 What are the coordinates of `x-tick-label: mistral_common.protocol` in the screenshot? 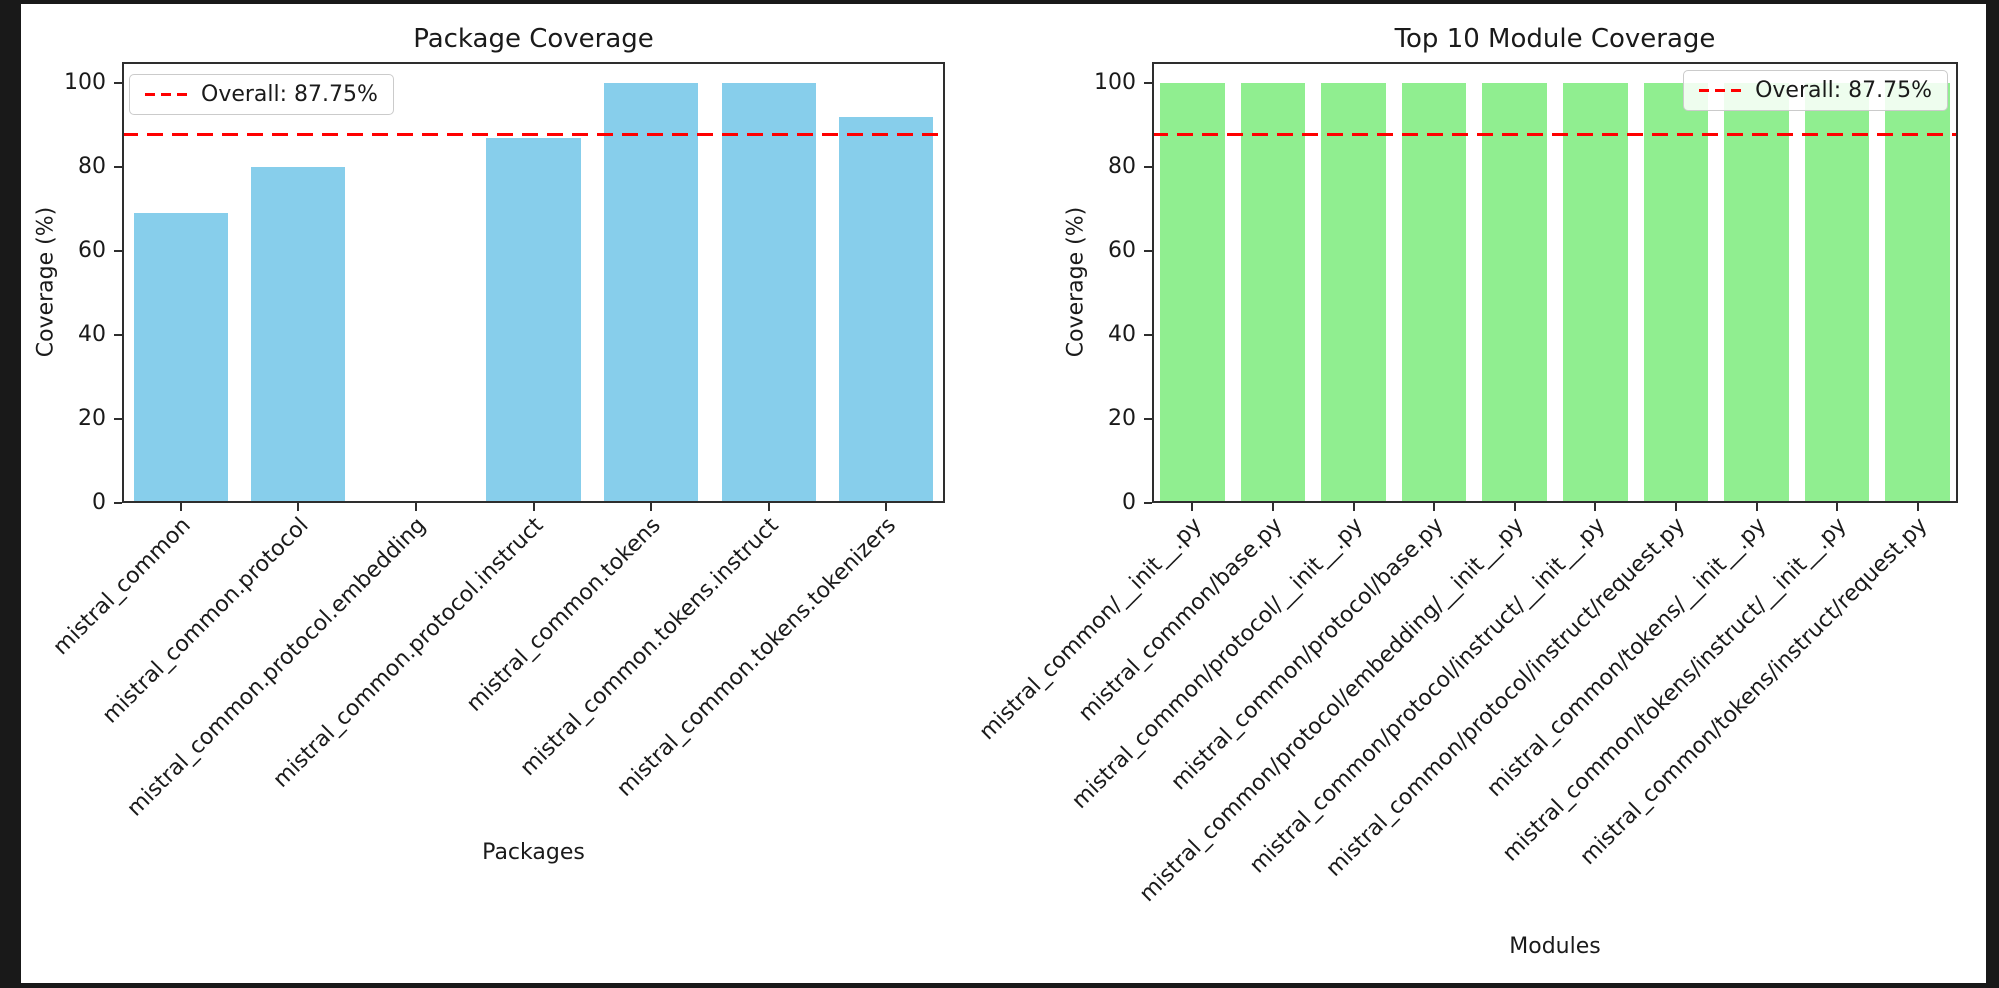 It's located at (205, 621).